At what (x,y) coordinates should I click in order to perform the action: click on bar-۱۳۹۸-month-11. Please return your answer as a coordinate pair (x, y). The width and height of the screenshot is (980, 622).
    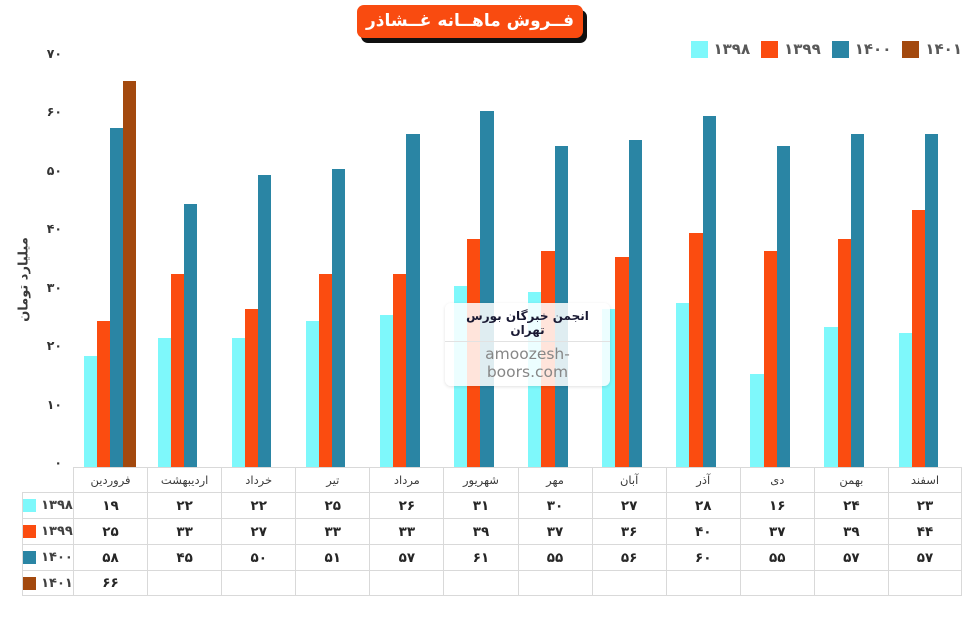
    Looking at the image, I should click on (831, 396).